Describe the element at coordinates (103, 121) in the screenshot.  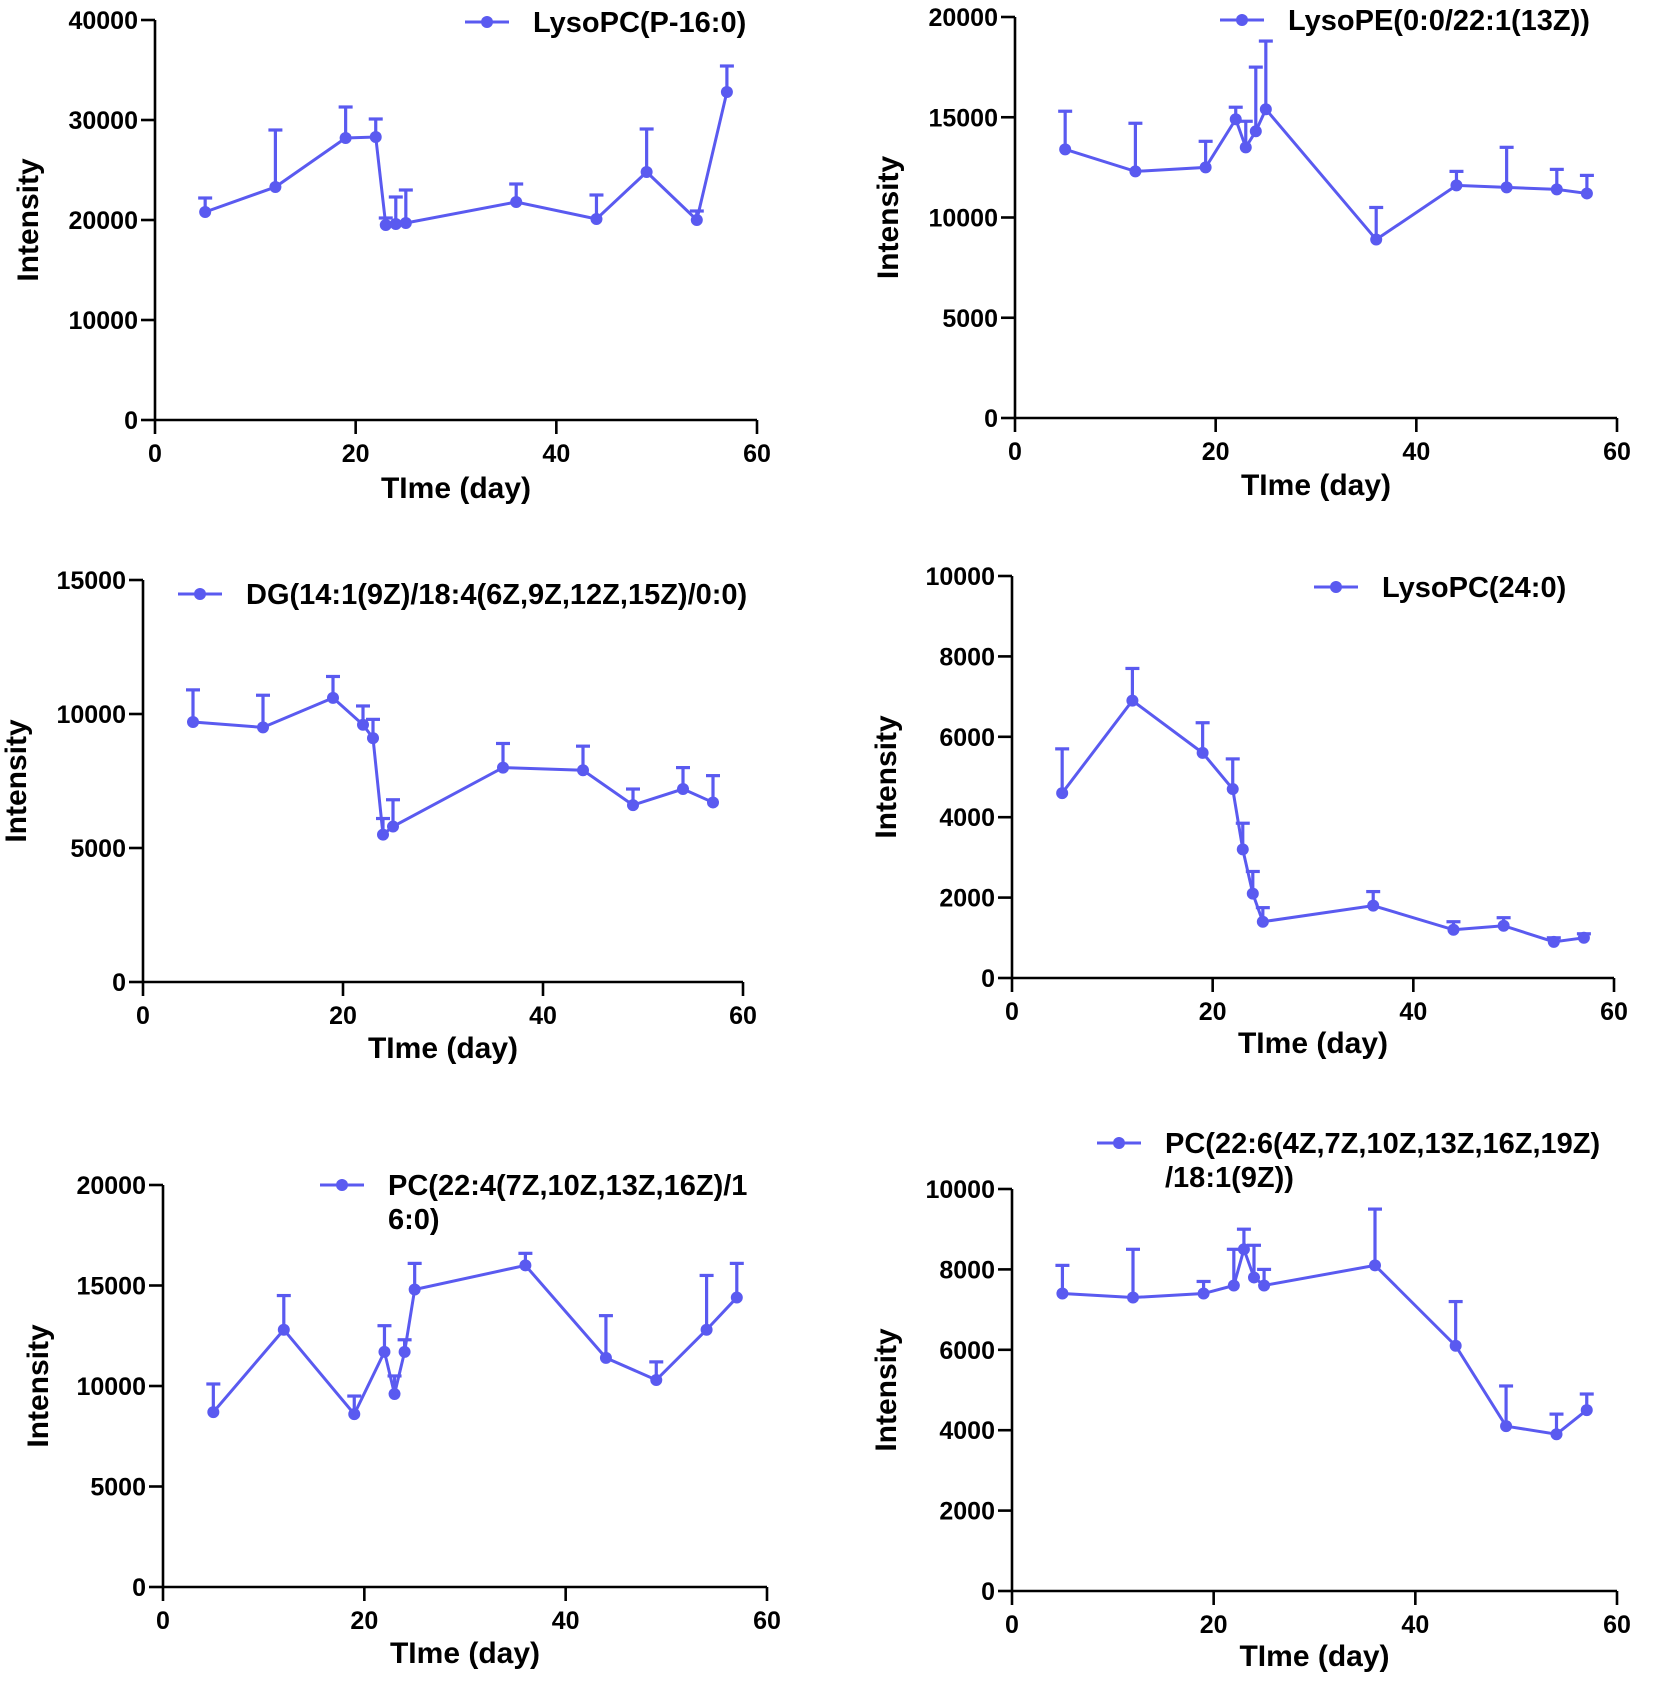
I see `y-tick-label: 30000` at that location.